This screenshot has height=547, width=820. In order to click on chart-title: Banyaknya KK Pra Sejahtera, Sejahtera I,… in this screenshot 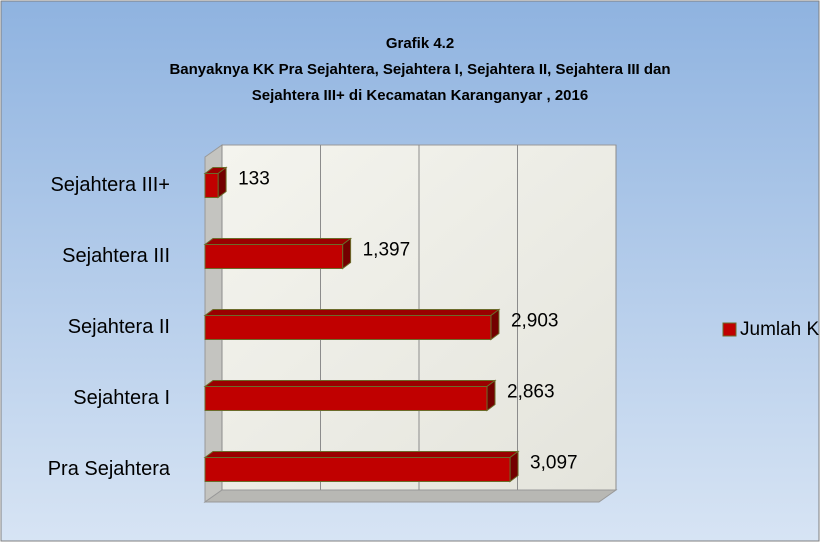, I will do `click(419, 69)`.